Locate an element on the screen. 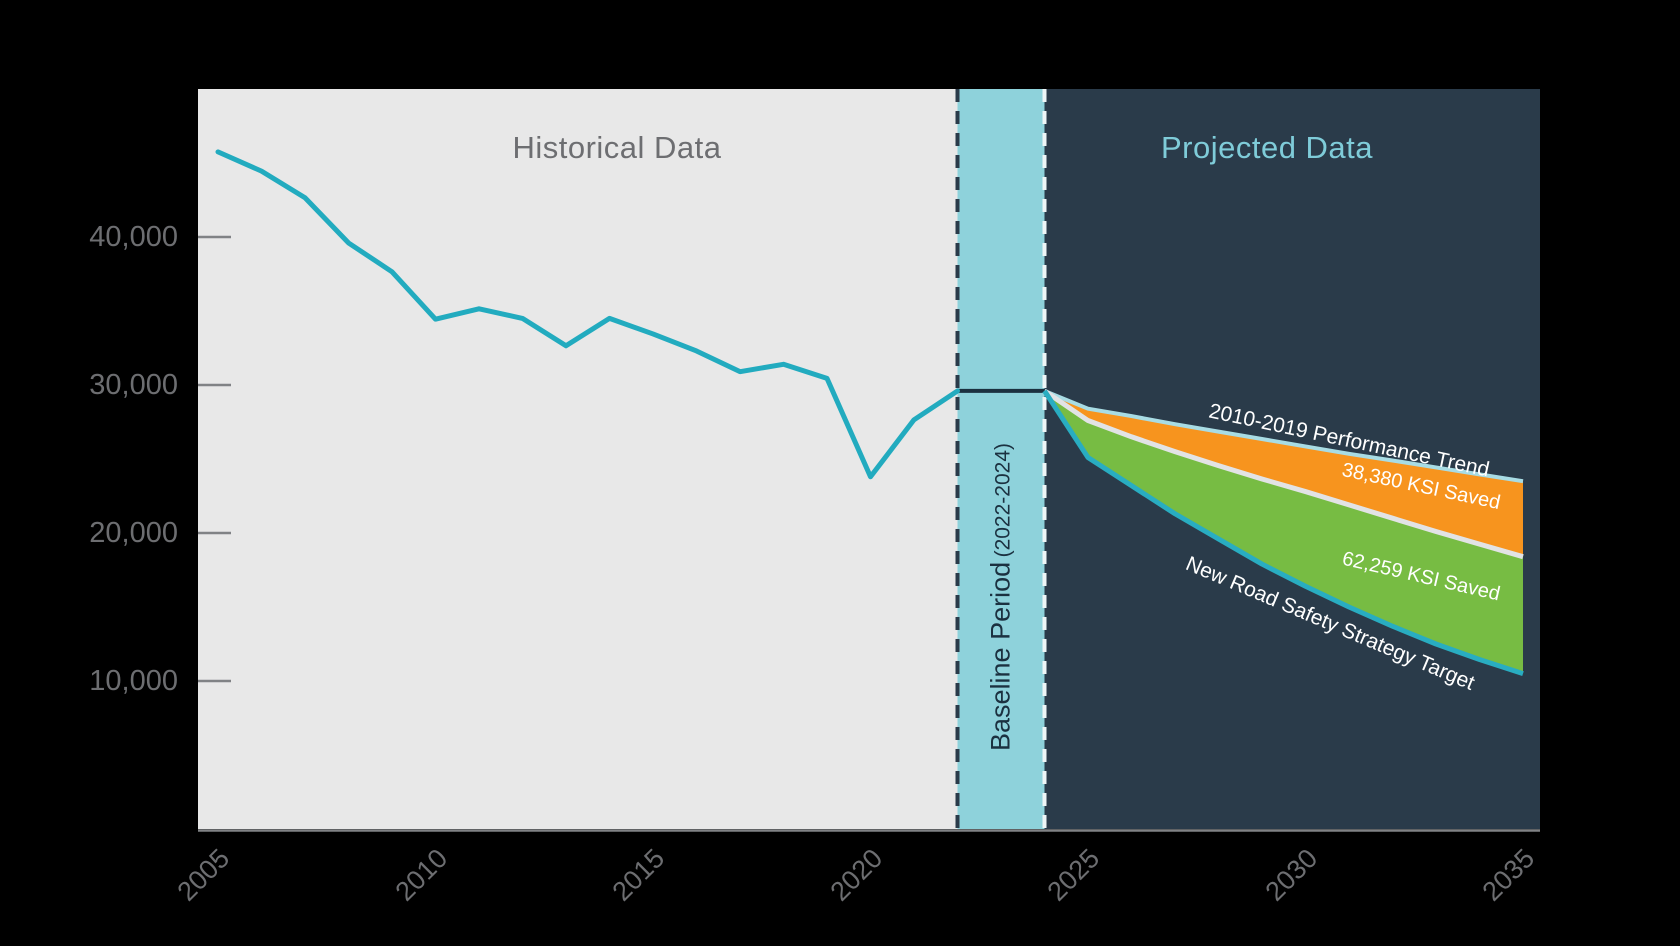 The image size is (1680, 946). historical-data-title: Historical Data is located at coordinates (617, 147).